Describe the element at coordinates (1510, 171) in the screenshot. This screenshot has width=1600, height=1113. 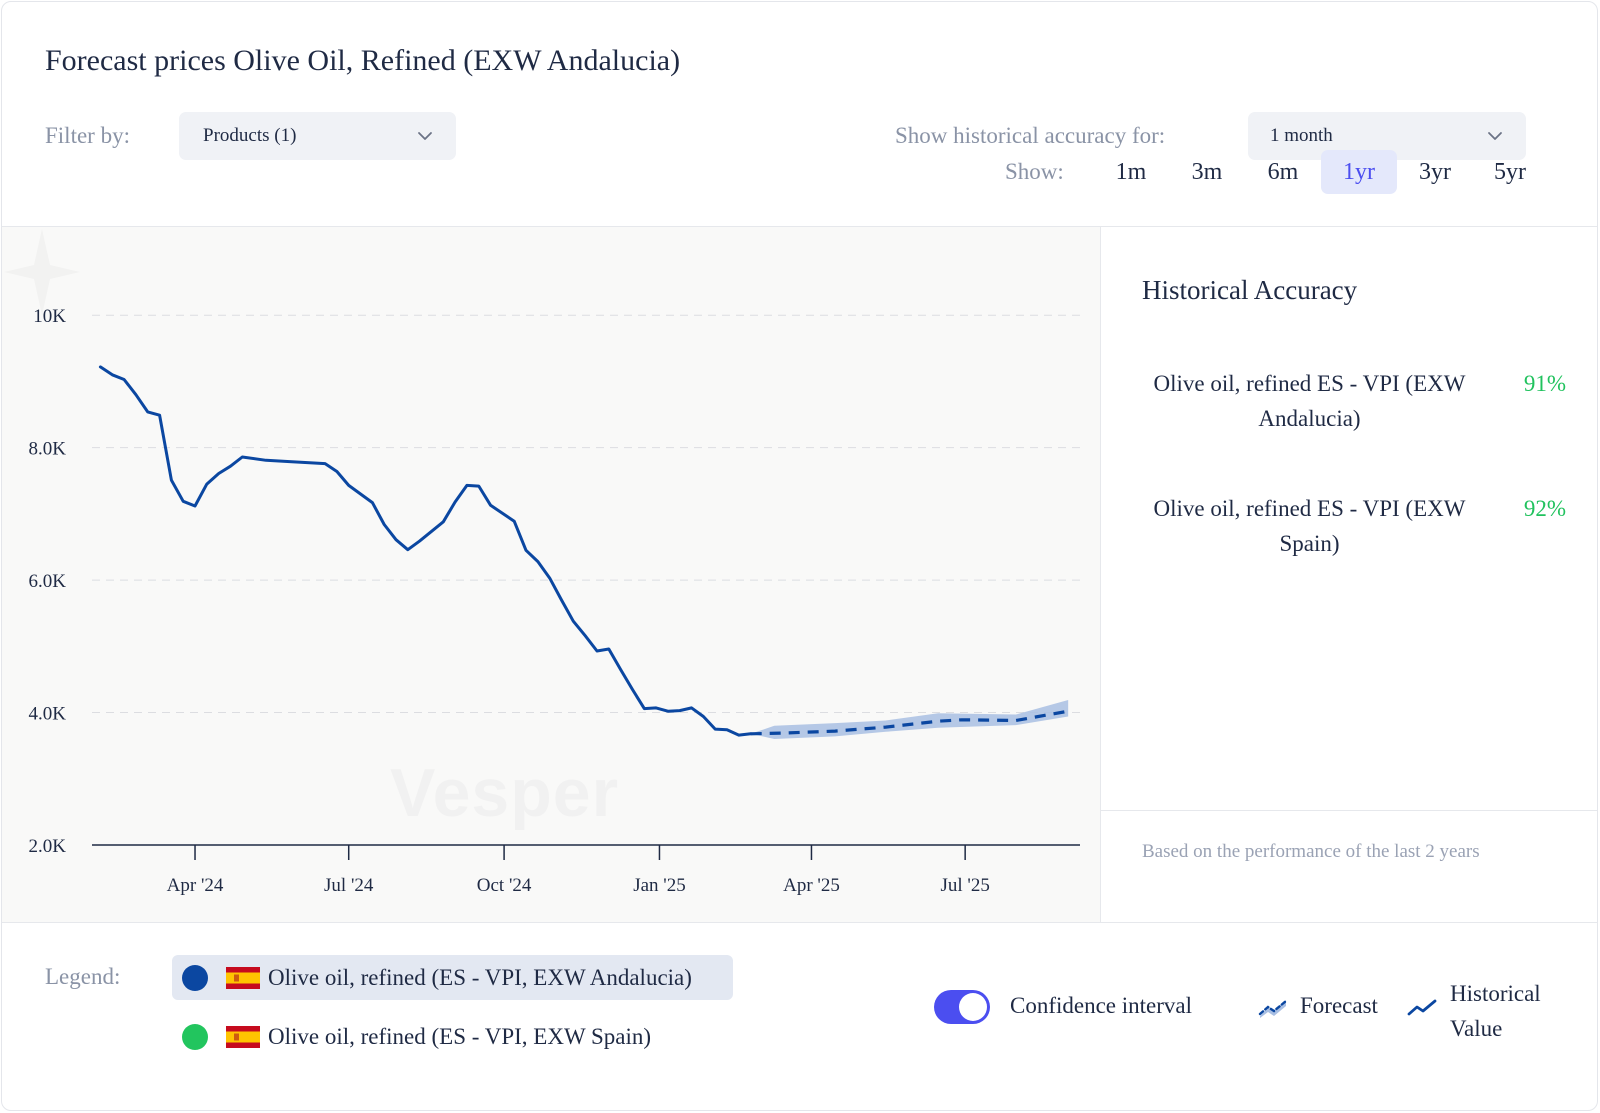
I see `range-button-5yr: 5yr` at that location.